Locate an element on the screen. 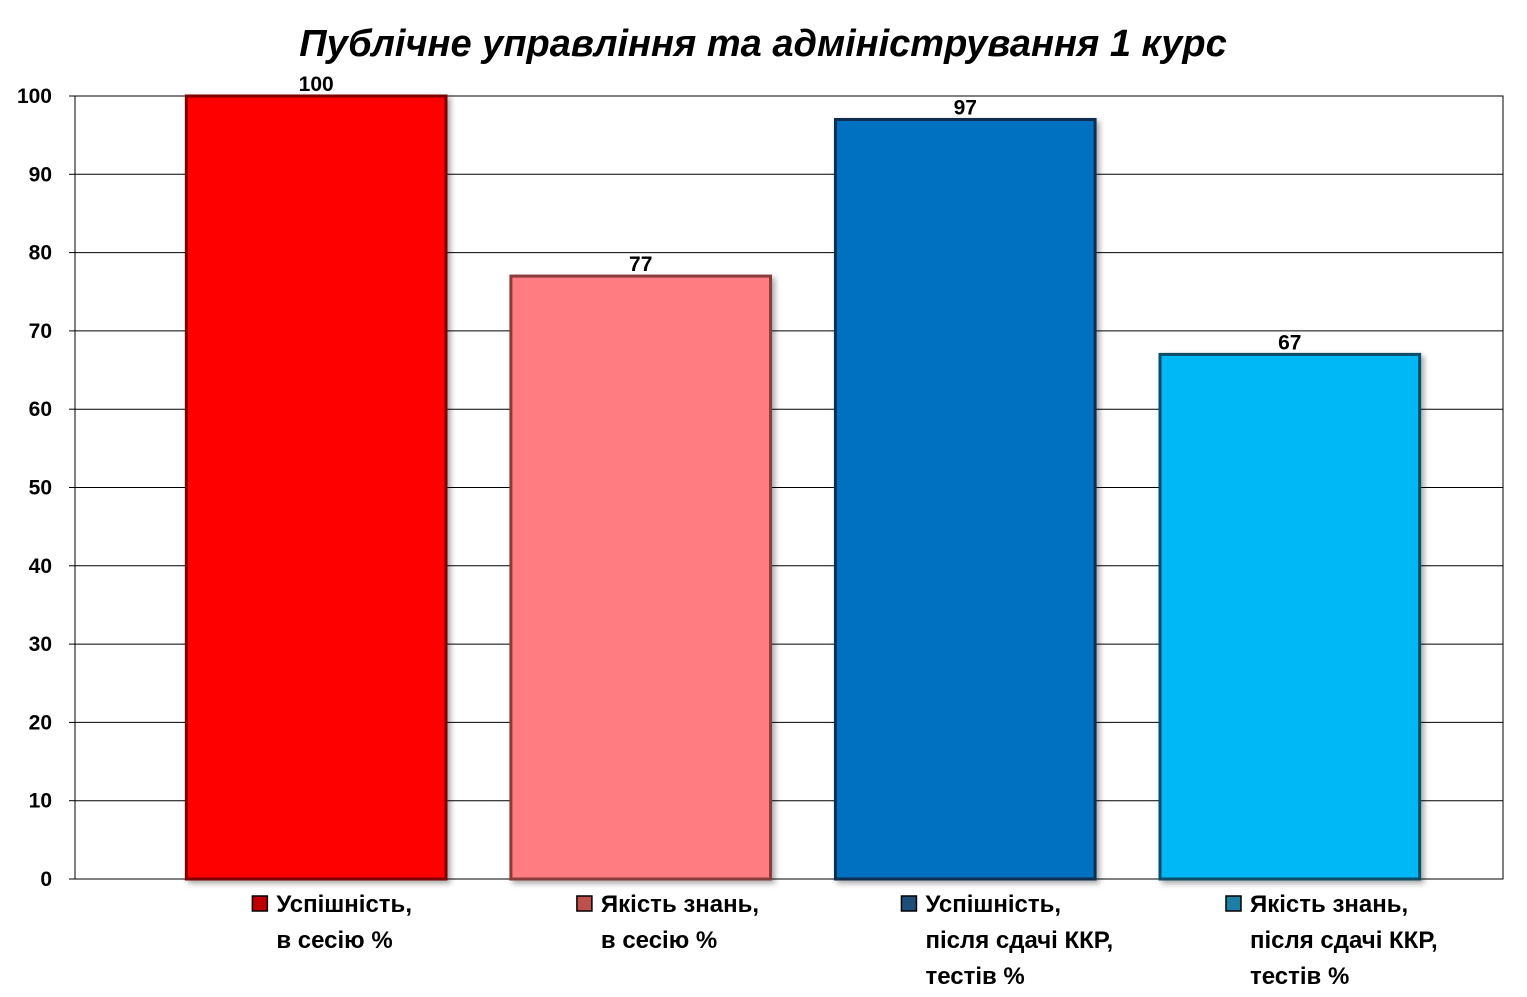 Image resolution: width=1527 pixels, height=997 pixels. y-tick-label: 10 is located at coordinates (40, 801).